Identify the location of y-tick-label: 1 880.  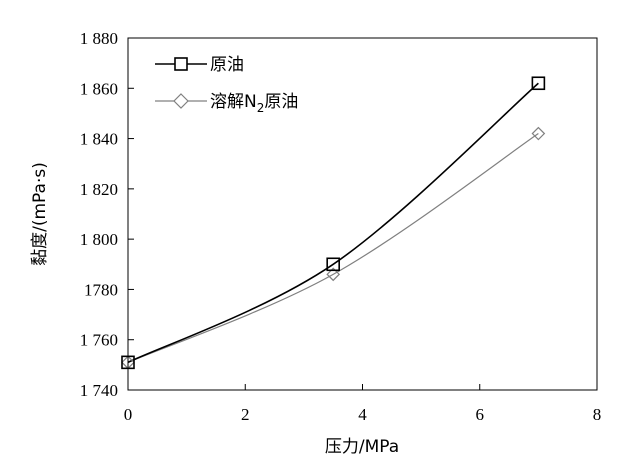
(99, 38).